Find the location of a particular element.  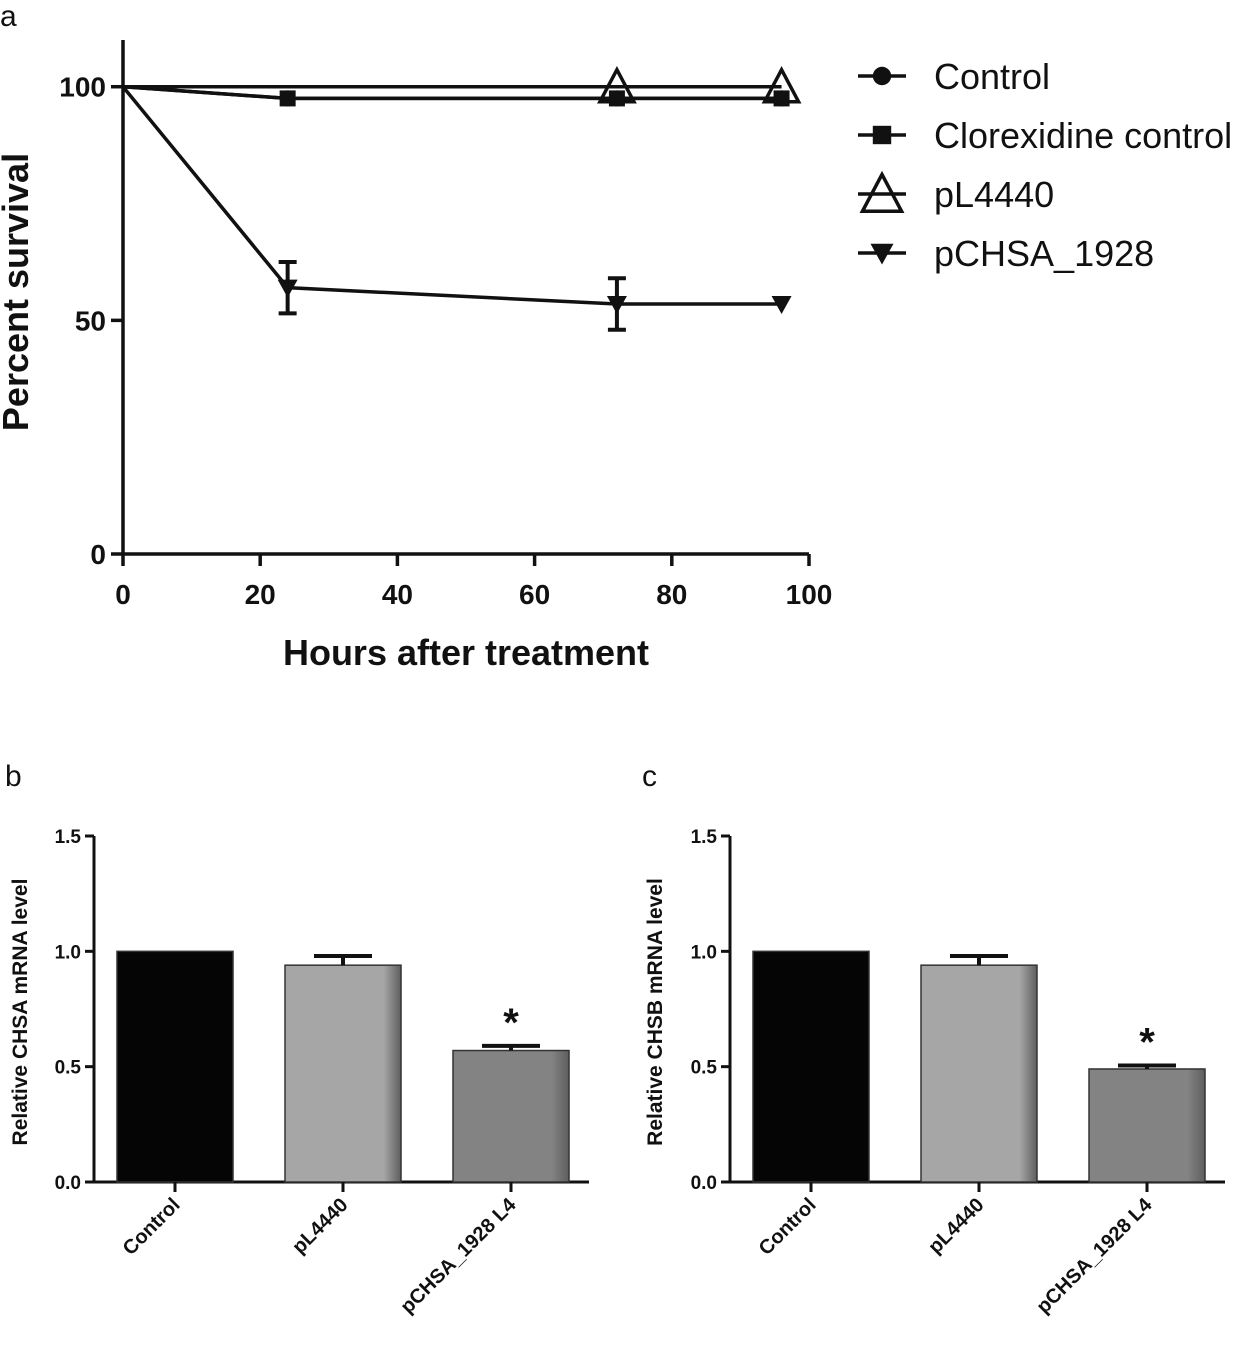

chsb-bar-control is located at coordinates (811, 1066).